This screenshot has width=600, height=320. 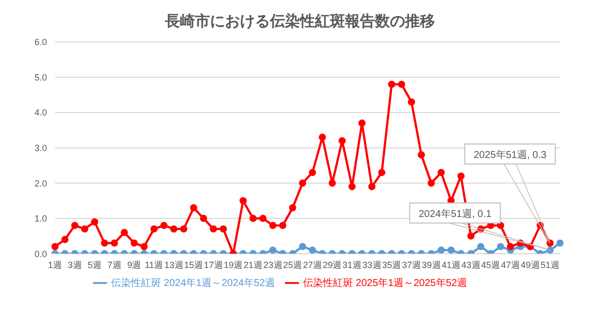 What do you see at coordinates (510, 265) in the screenshot?
I see `x-tick-label: 47週` at bounding box center [510, 265].